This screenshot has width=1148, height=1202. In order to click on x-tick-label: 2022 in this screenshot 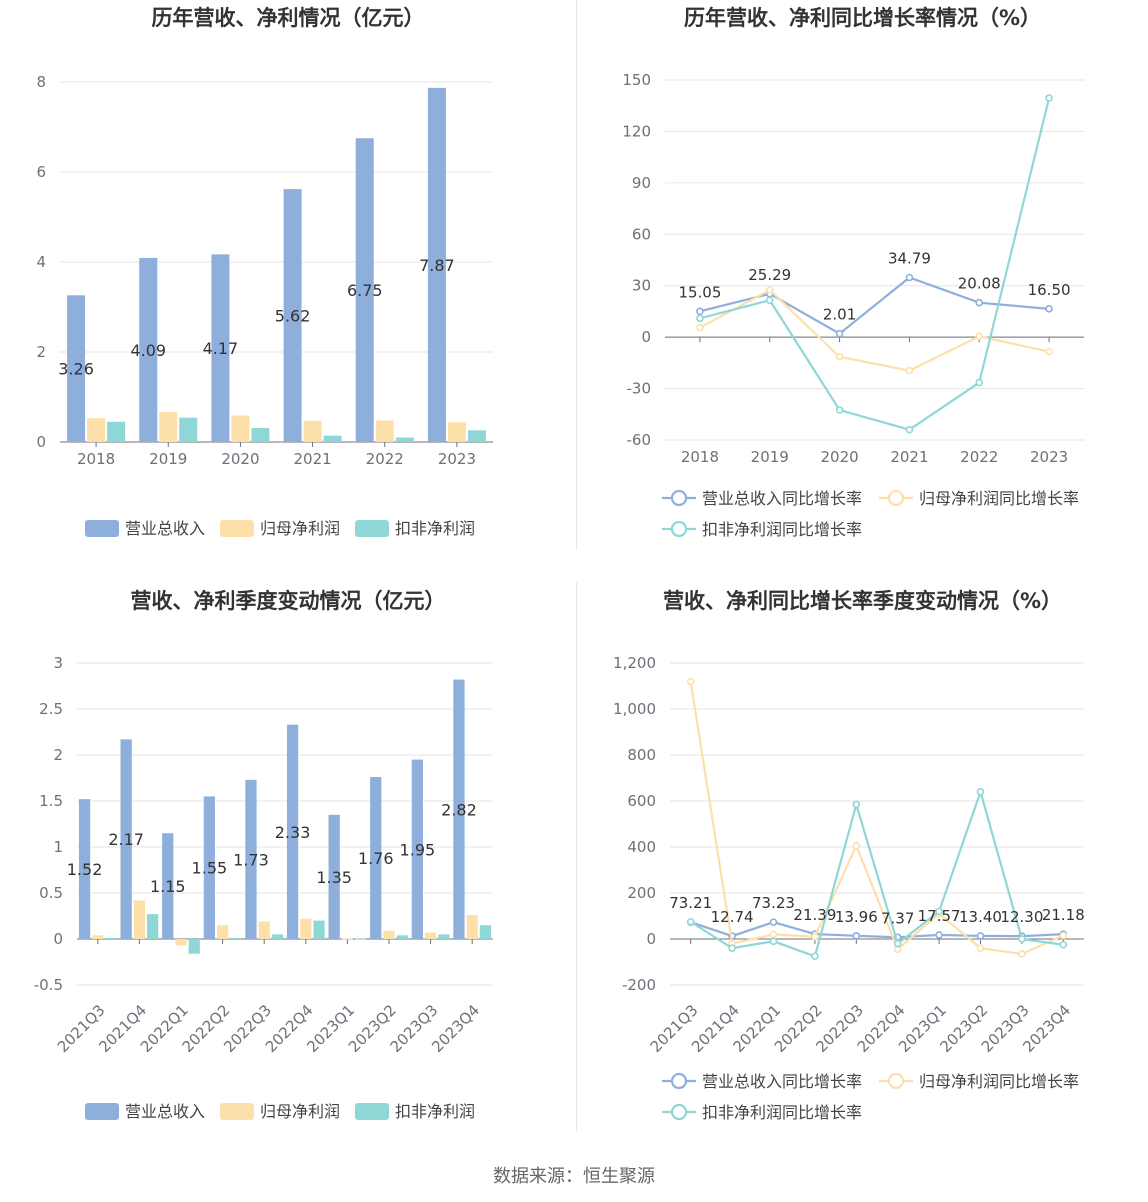, I will do `click(385, 459)`.